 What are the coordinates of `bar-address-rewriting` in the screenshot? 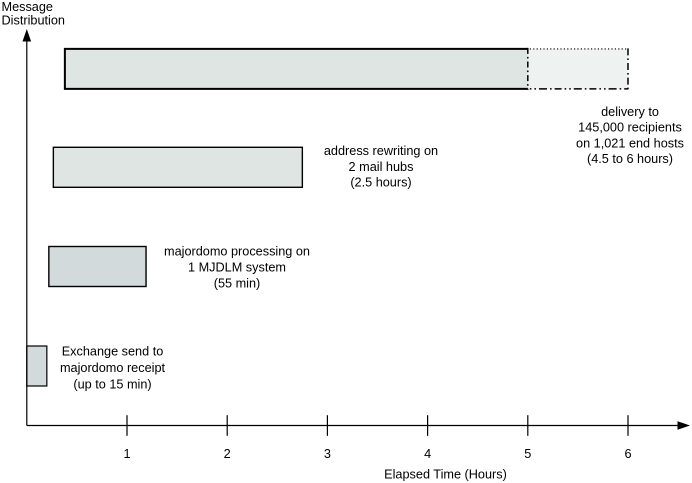 It's located at (178, 167).